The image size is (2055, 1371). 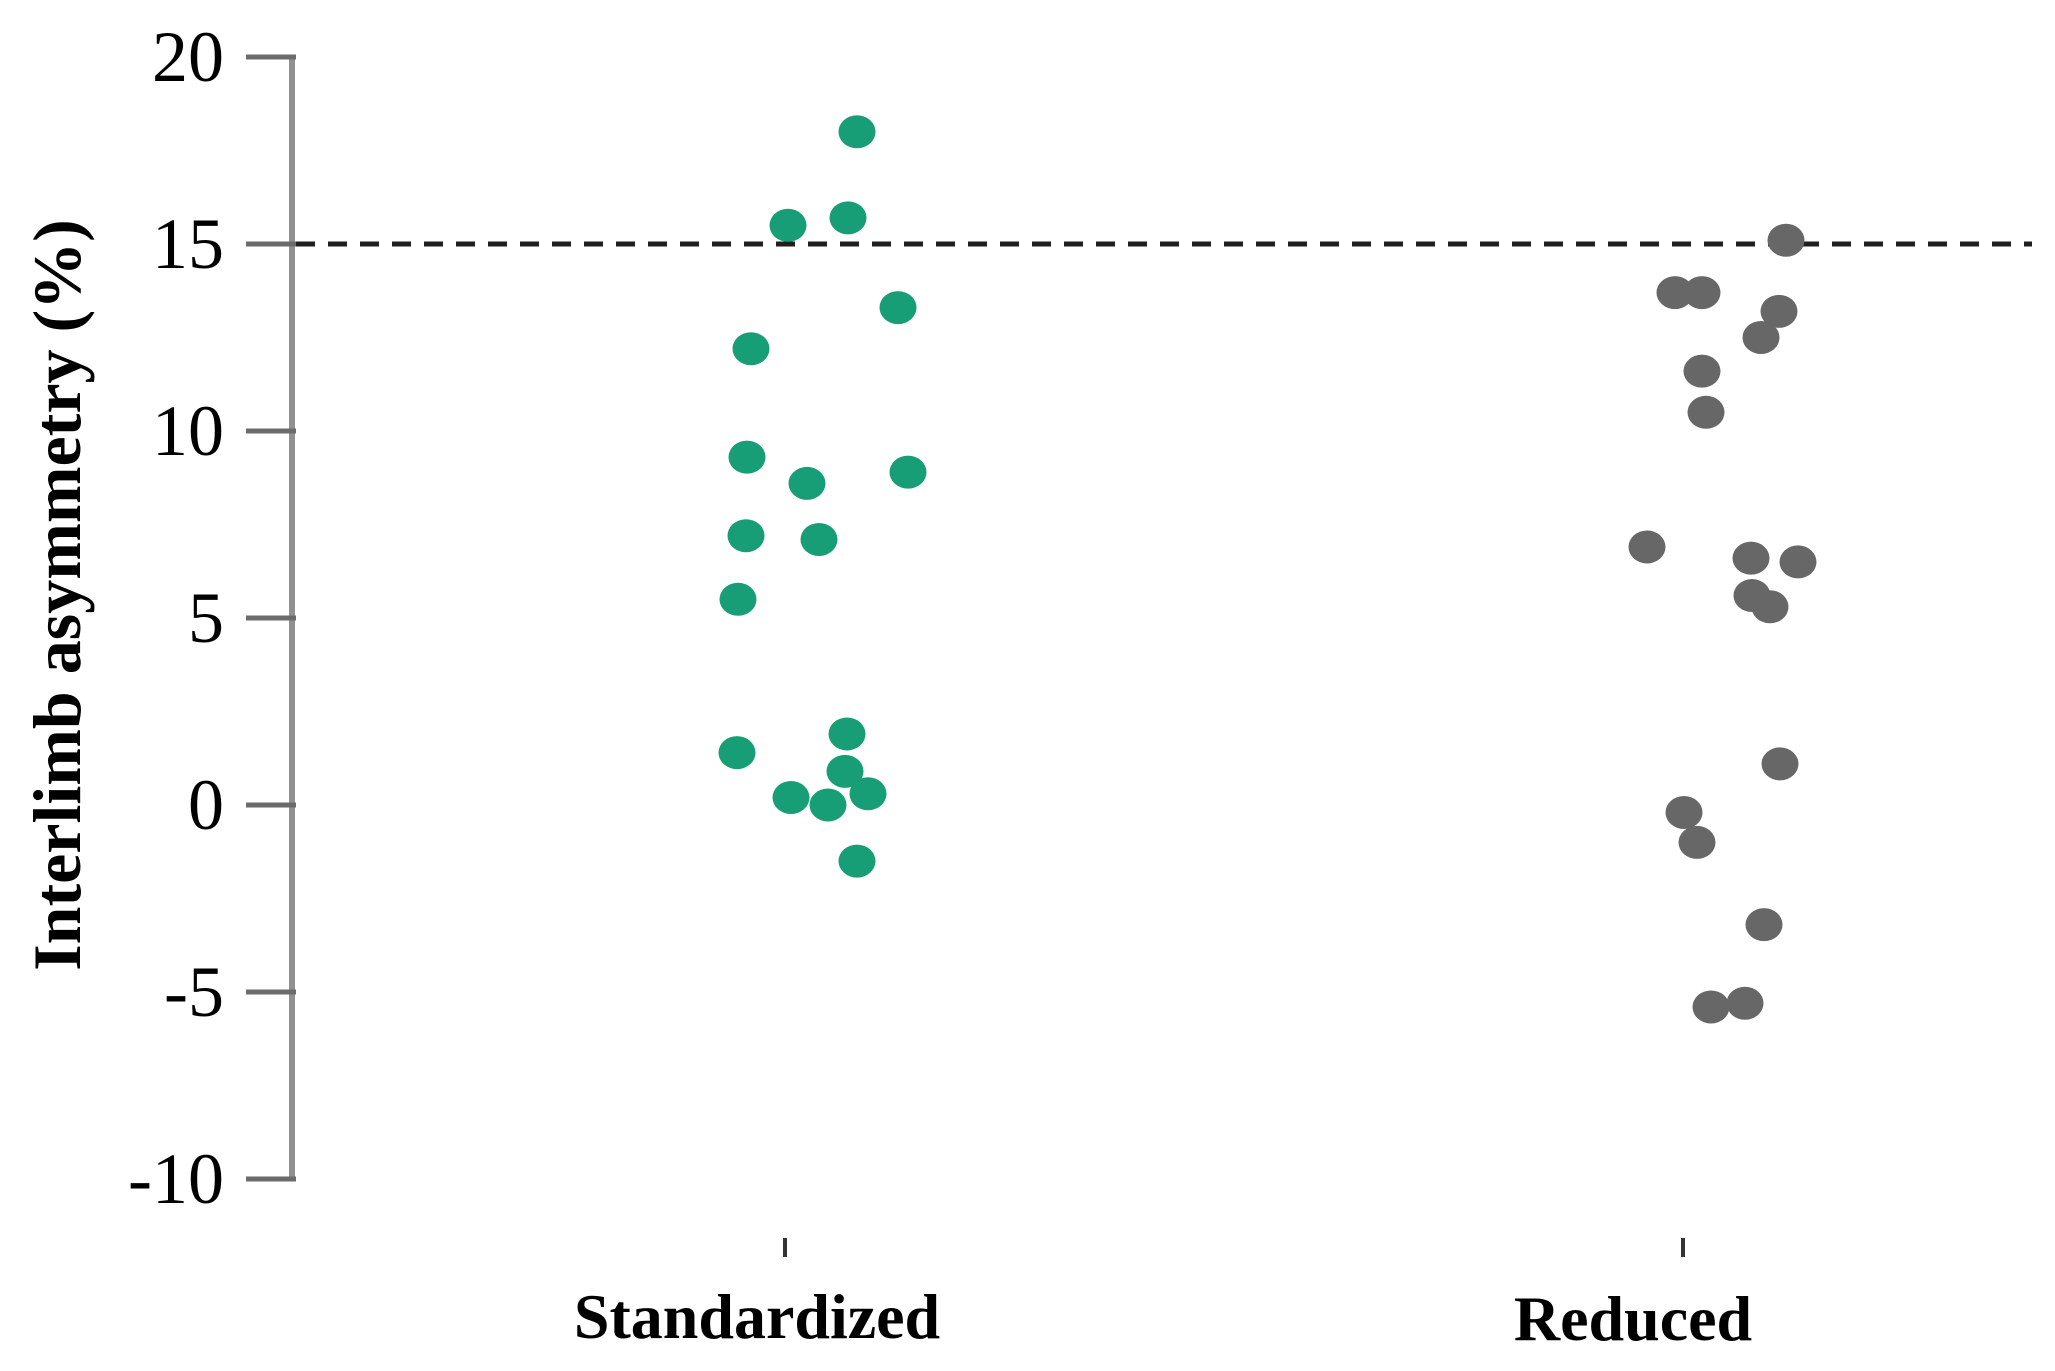 What do you see at coordinates (188, 244) in the screenshot?
I see `y-tick-label: 15` at bounding box center [188, 244].